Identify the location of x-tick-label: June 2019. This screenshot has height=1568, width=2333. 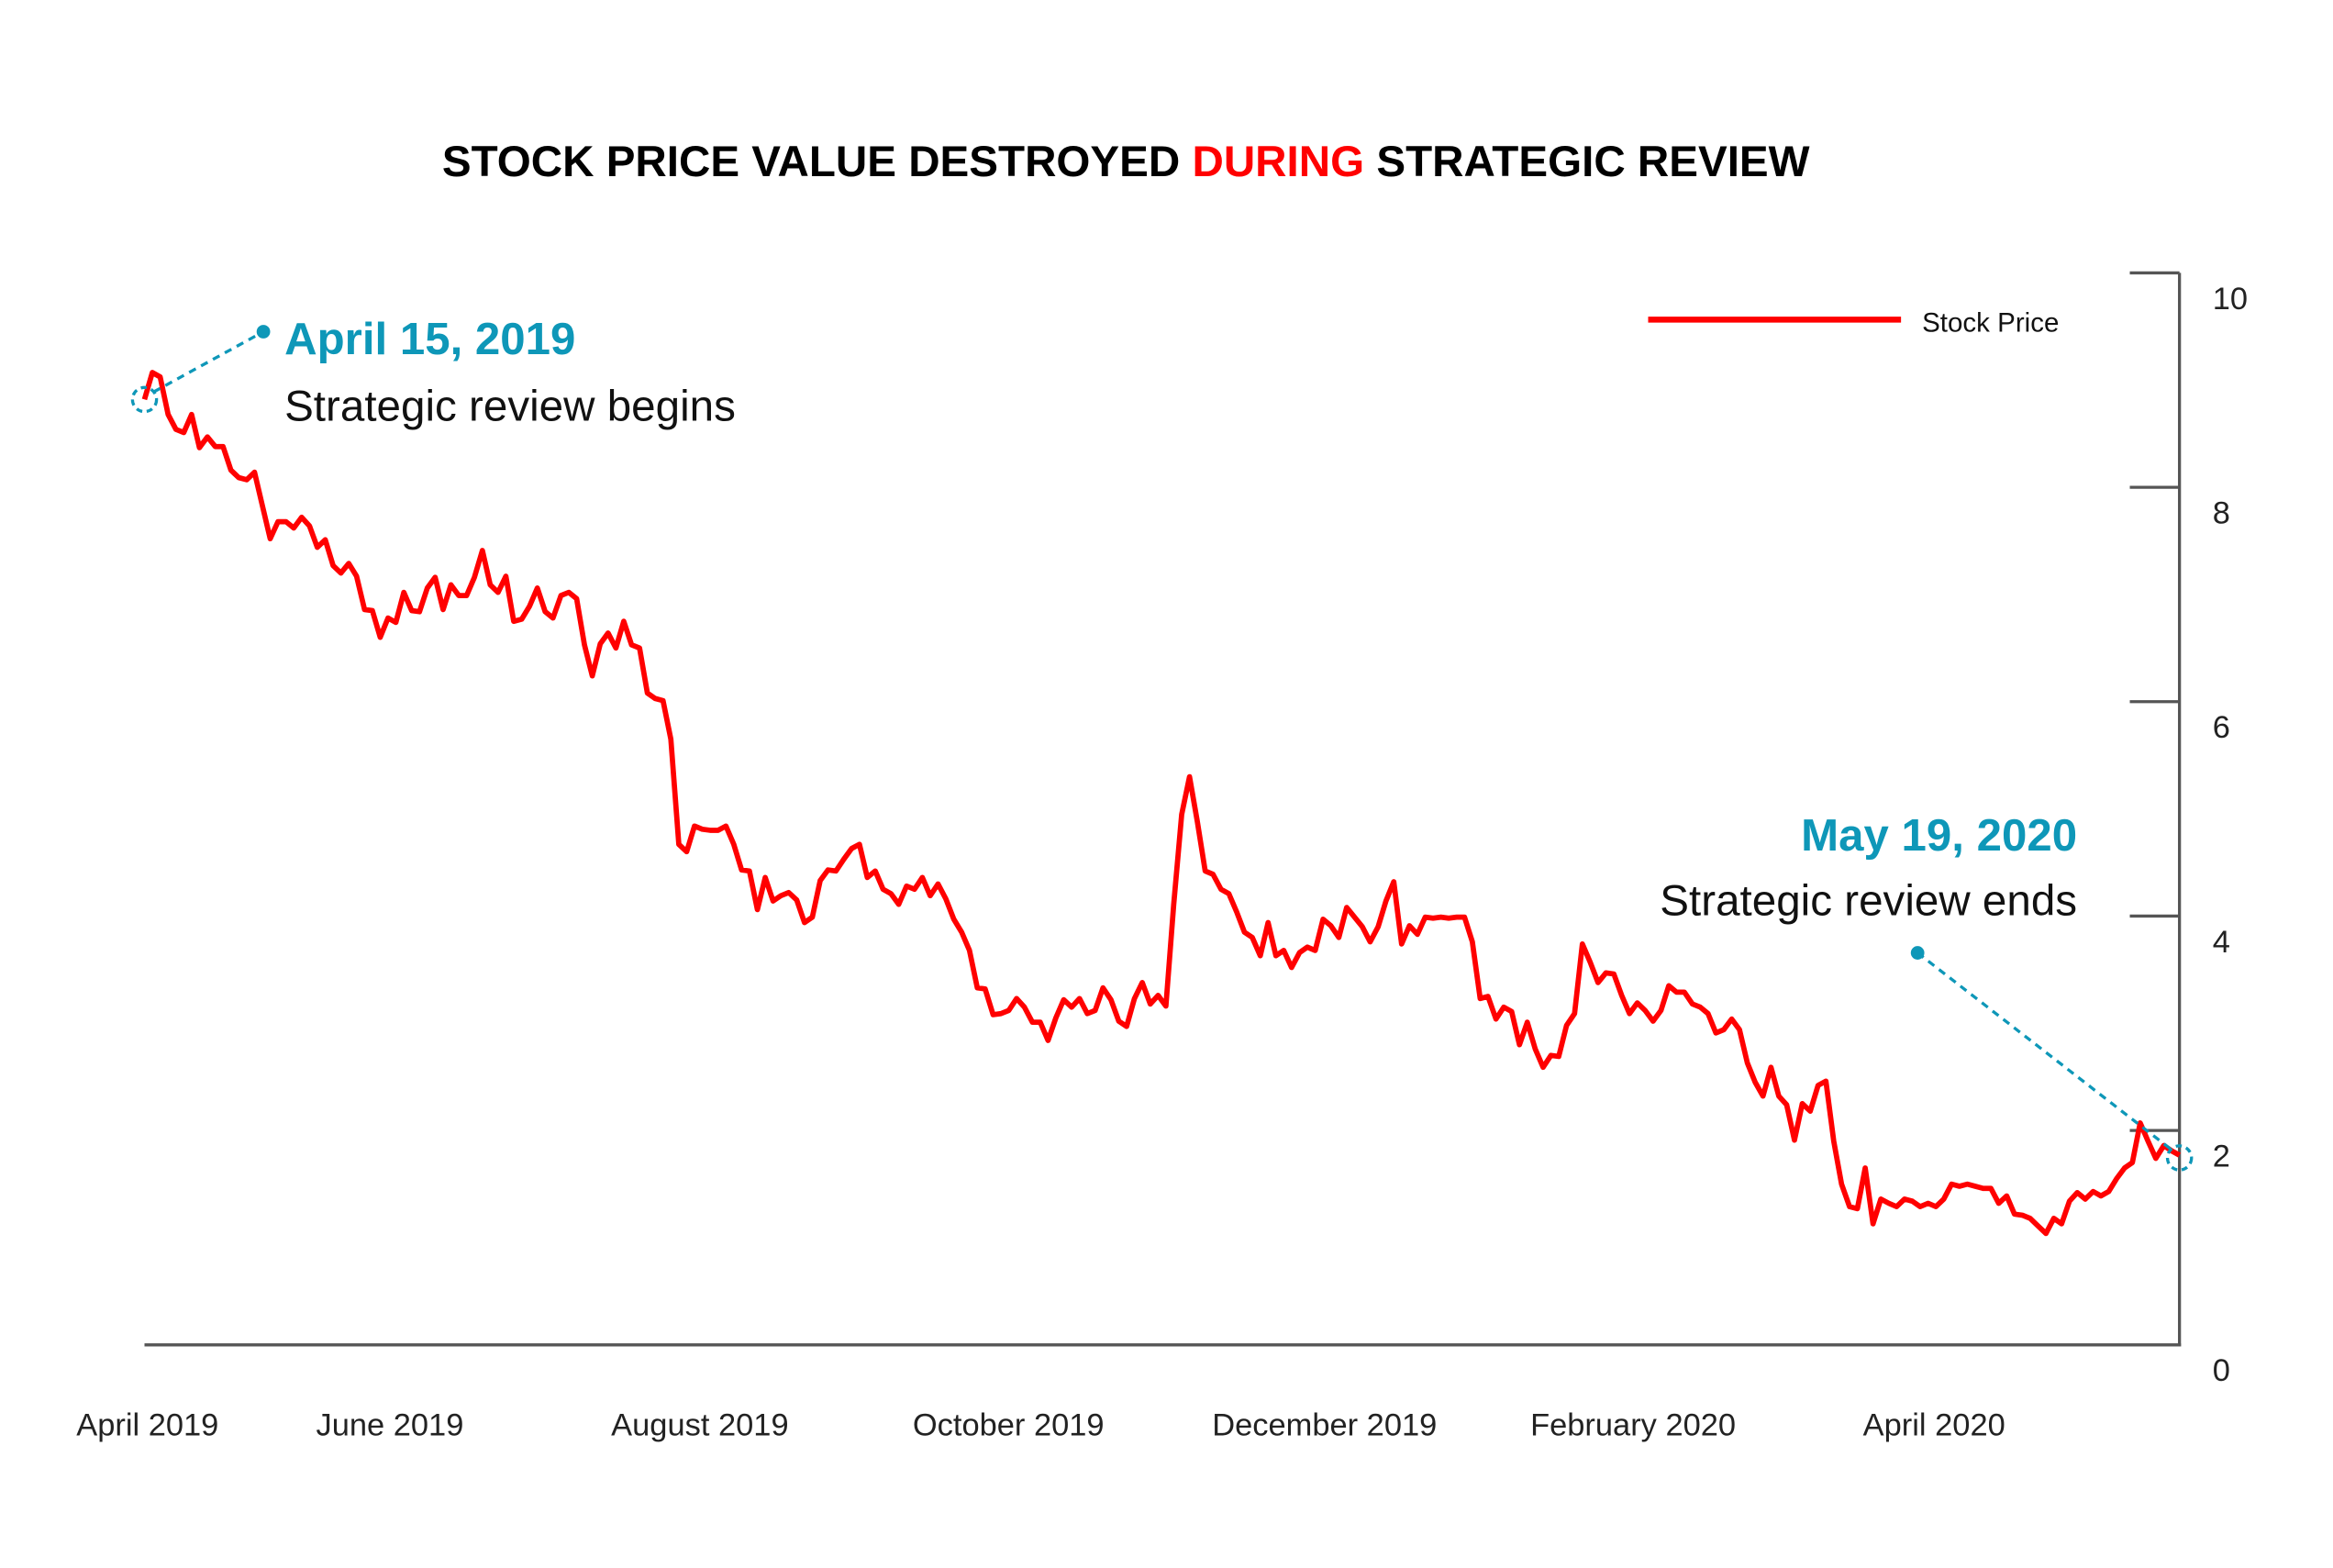
(389, 1424).